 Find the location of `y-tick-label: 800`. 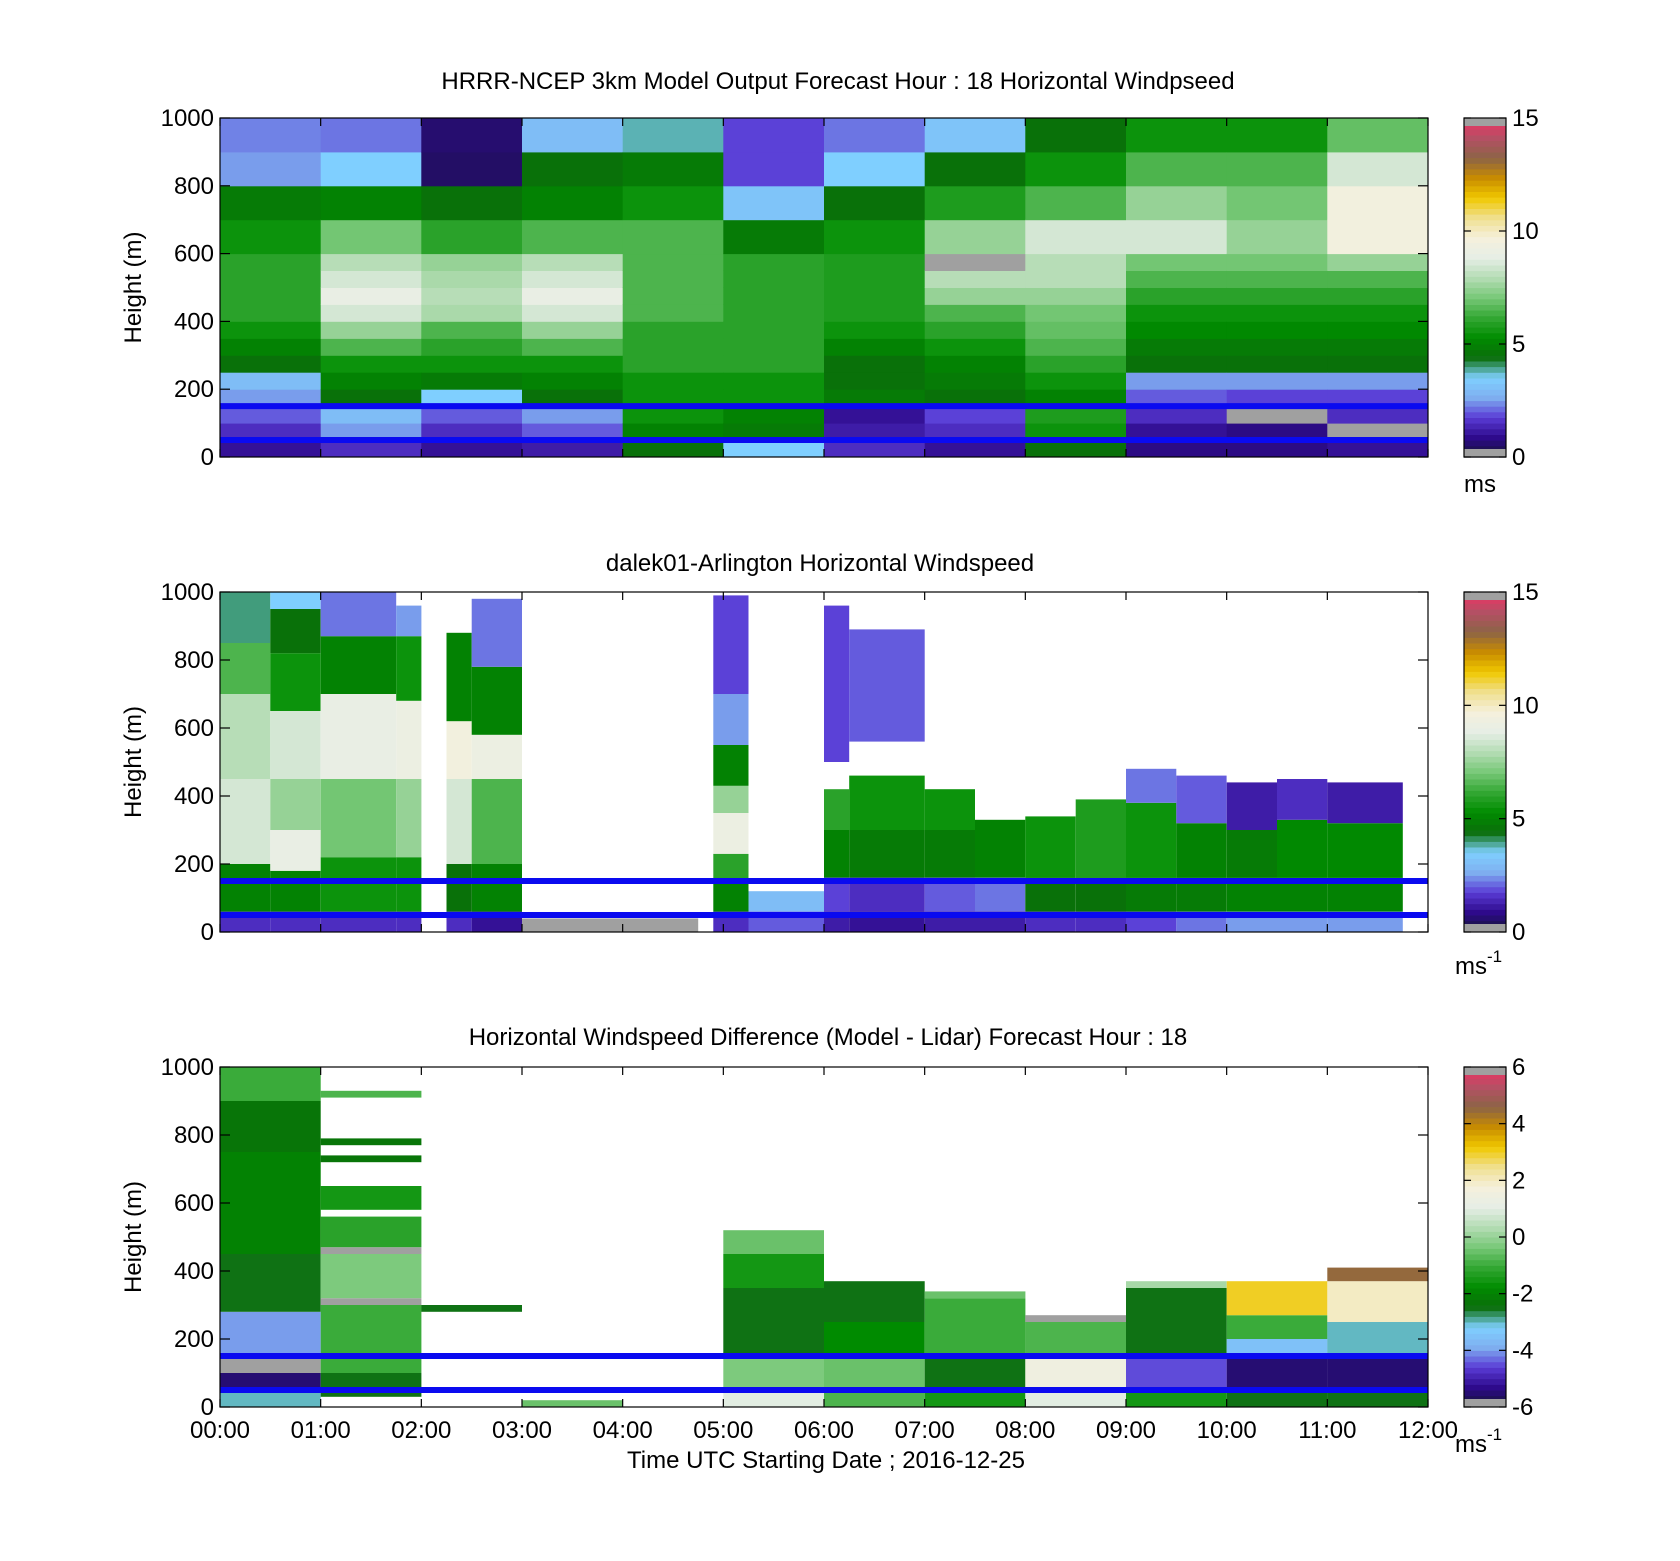

y-tick-label: 800 is located at coordinates (194, 186).